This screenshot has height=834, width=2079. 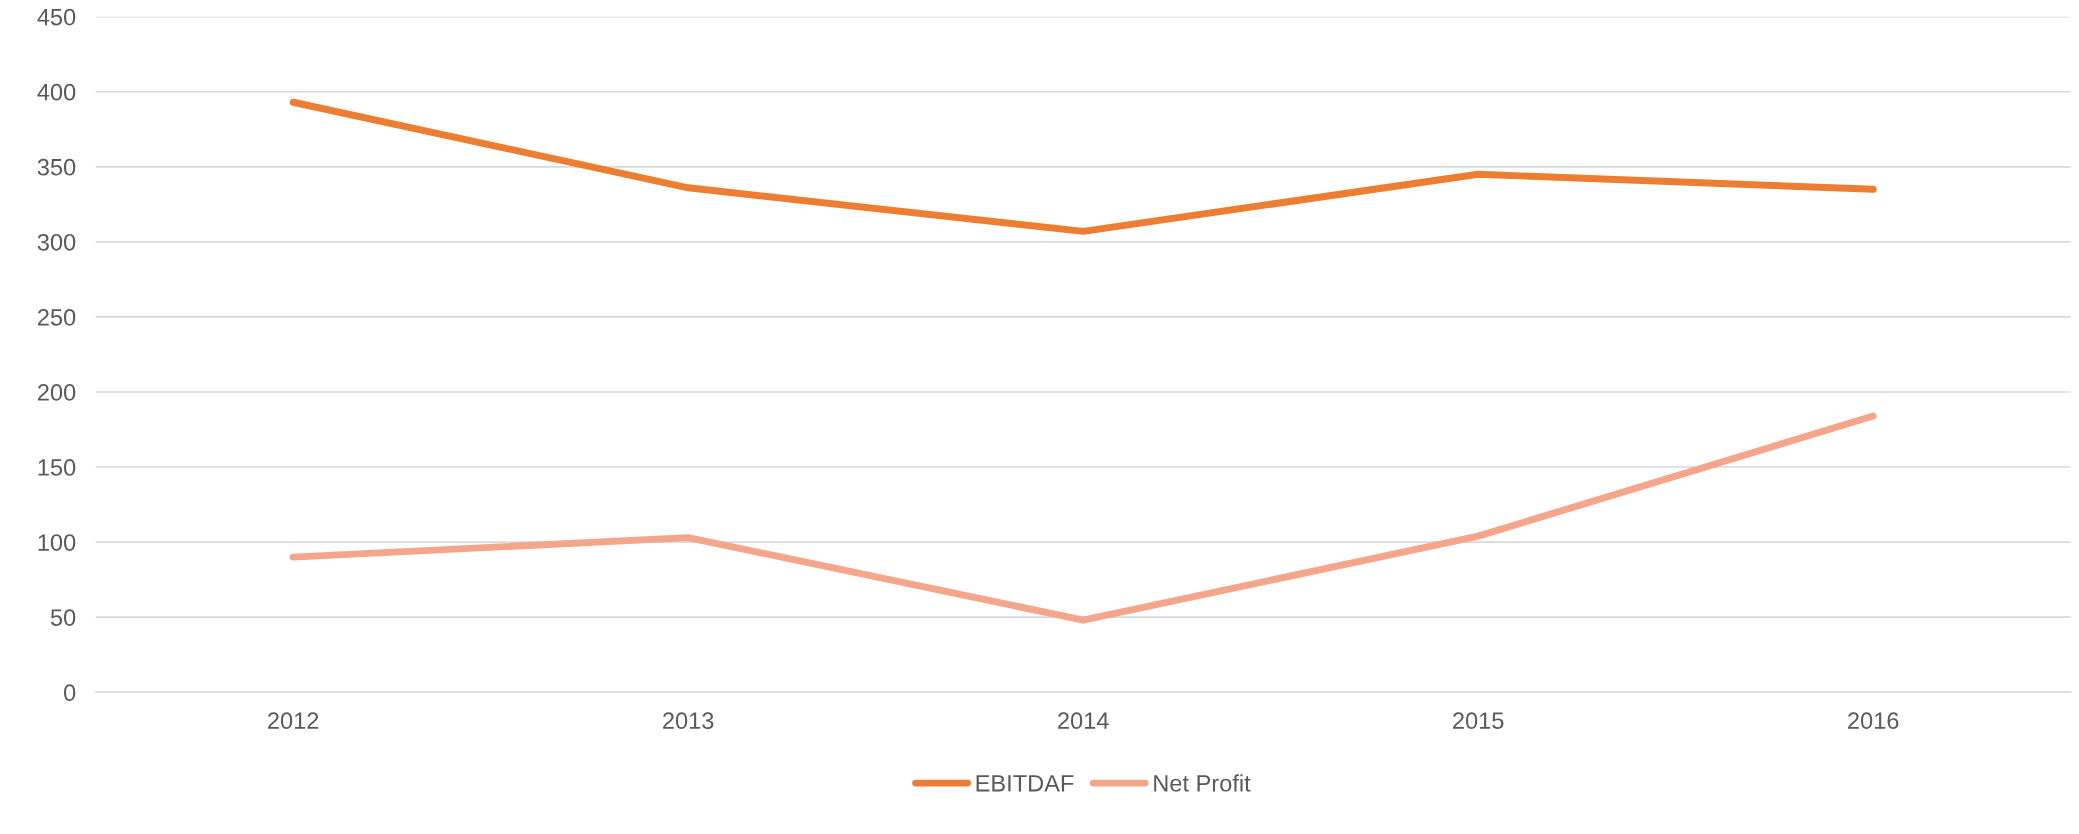 I want to click on x-tick-label: 2012, so click(x=293, y=721).